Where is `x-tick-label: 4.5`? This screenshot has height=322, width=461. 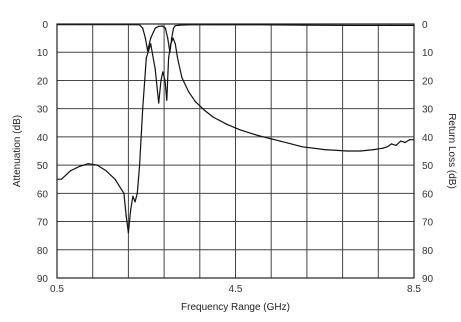
x-tick-label: 4.5 is located at coordinates (236, 289).